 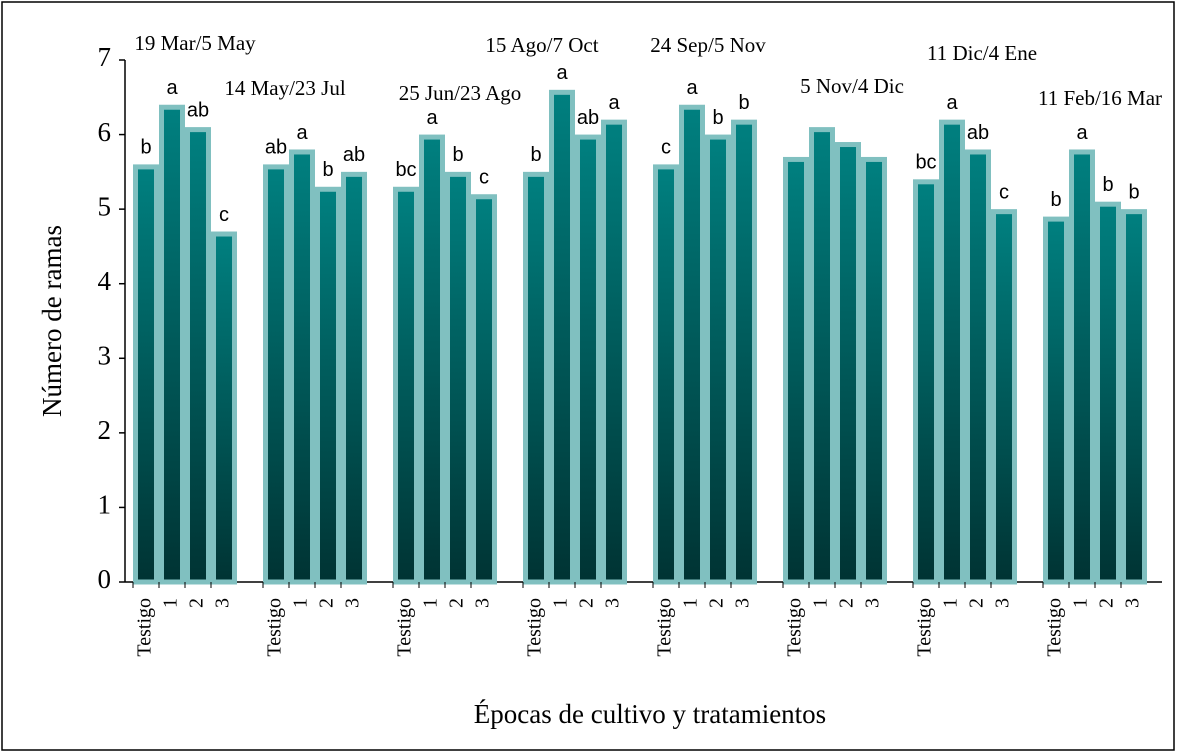 I want to click on y-tick-label: 4, so click(x=105, y=281).